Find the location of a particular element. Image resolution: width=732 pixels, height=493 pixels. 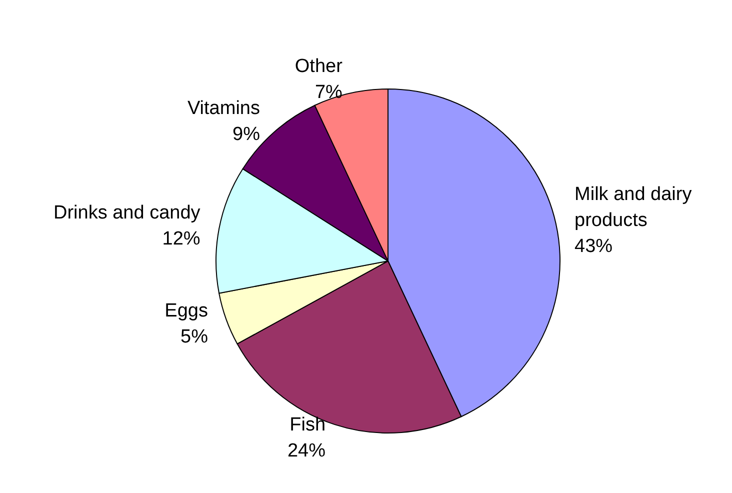

data-label: 24% is located at coordinates (306, 451).